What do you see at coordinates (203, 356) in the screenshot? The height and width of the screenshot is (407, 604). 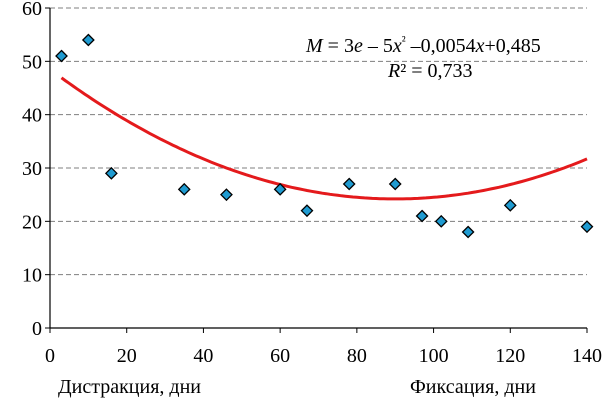 I see `x-tick-label-2: 40` at bounding box center [203, 356].